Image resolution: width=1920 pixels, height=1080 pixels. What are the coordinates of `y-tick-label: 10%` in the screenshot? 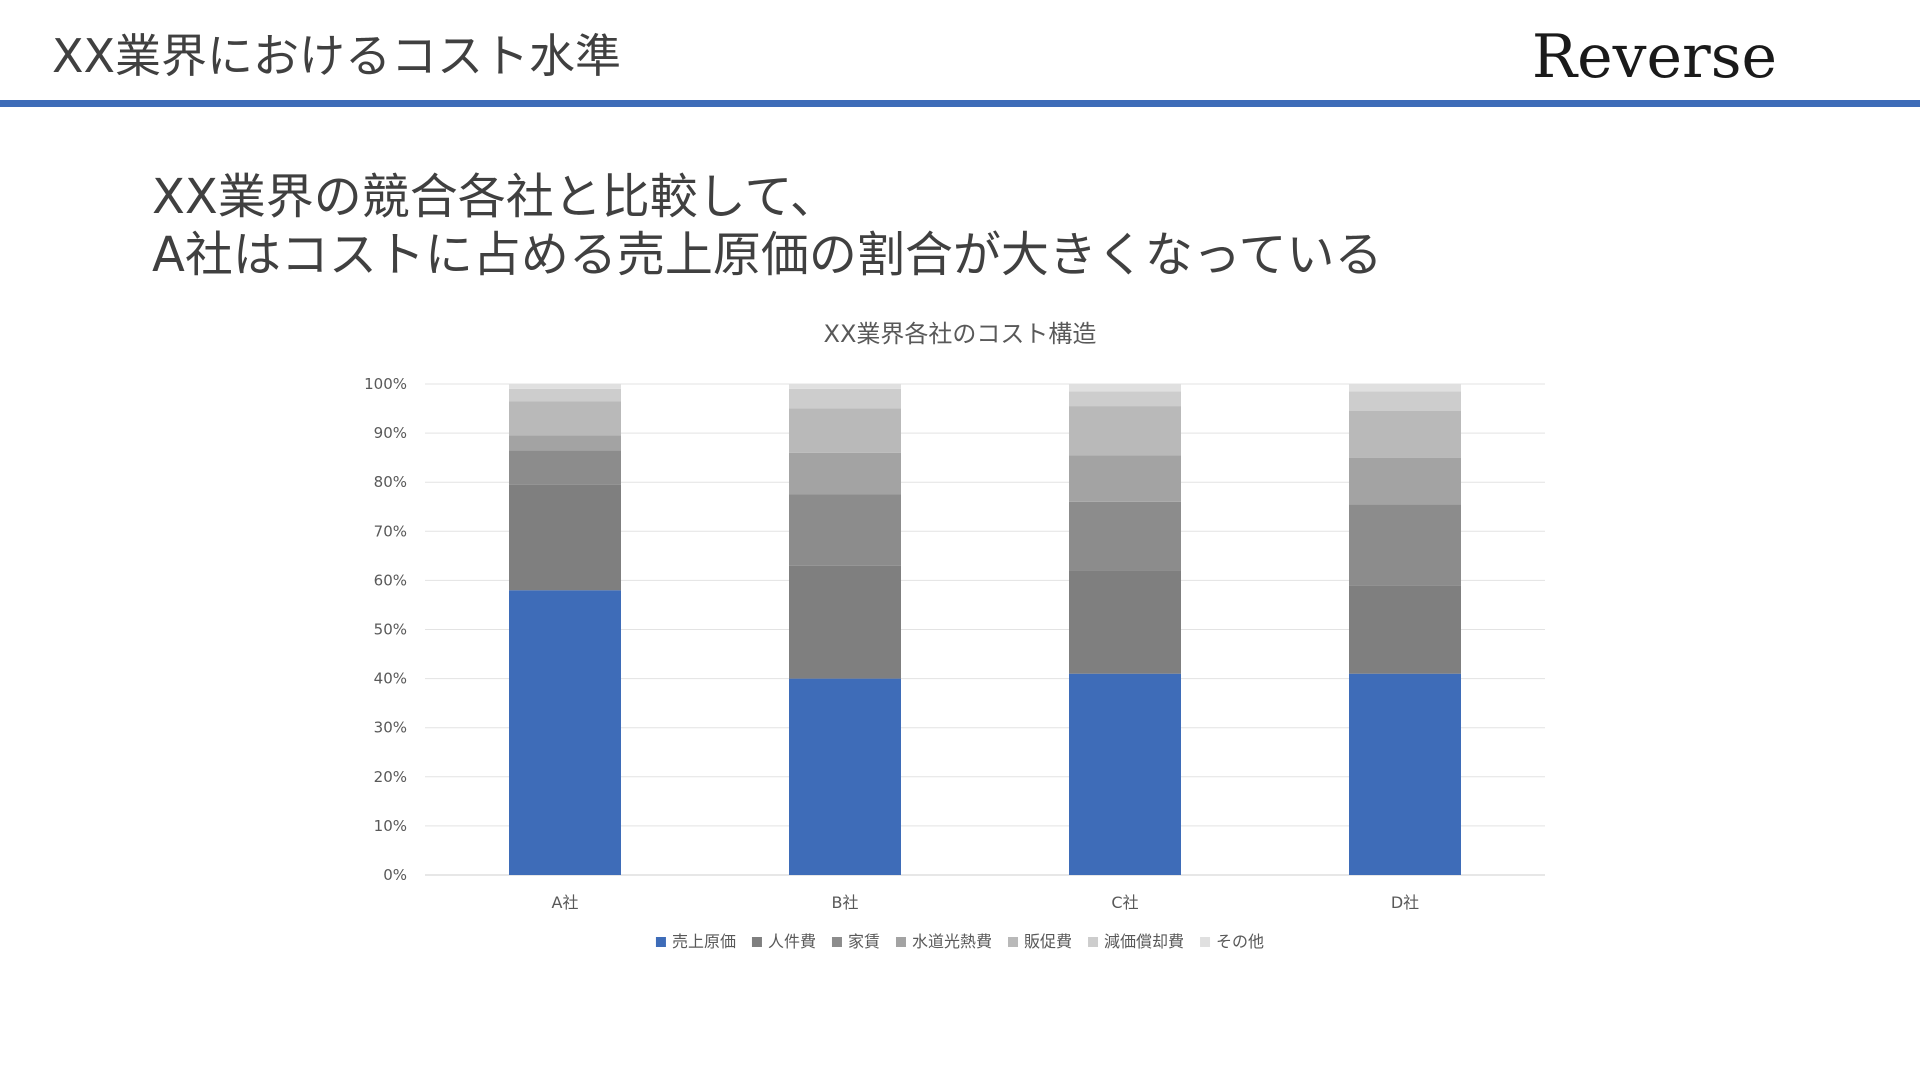 It's located at (390, 826).